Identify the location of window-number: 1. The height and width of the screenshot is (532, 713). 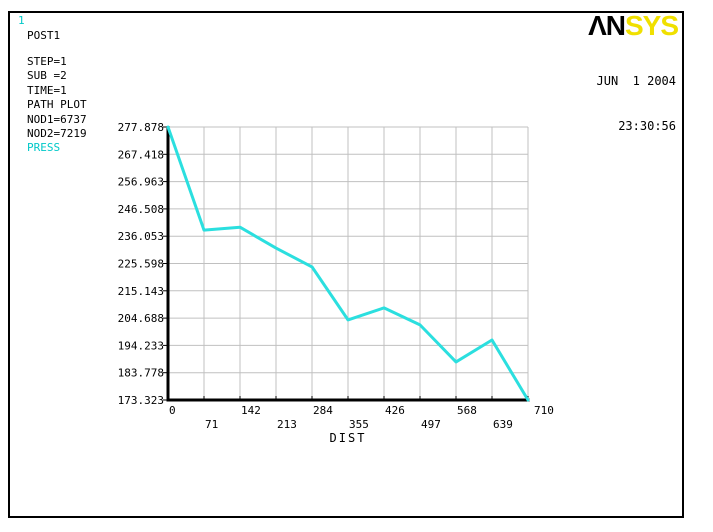
(21, 20).